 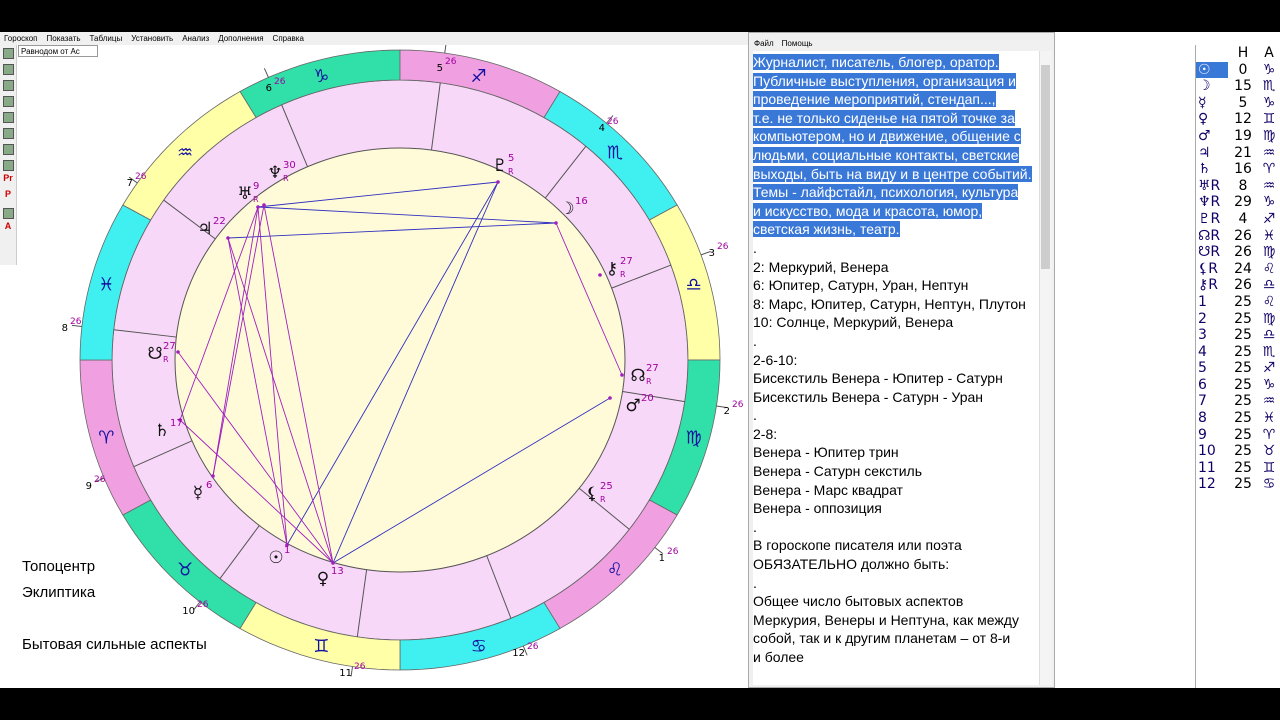 I want to click on menu-item: Показать, so click(x=63, y=38).